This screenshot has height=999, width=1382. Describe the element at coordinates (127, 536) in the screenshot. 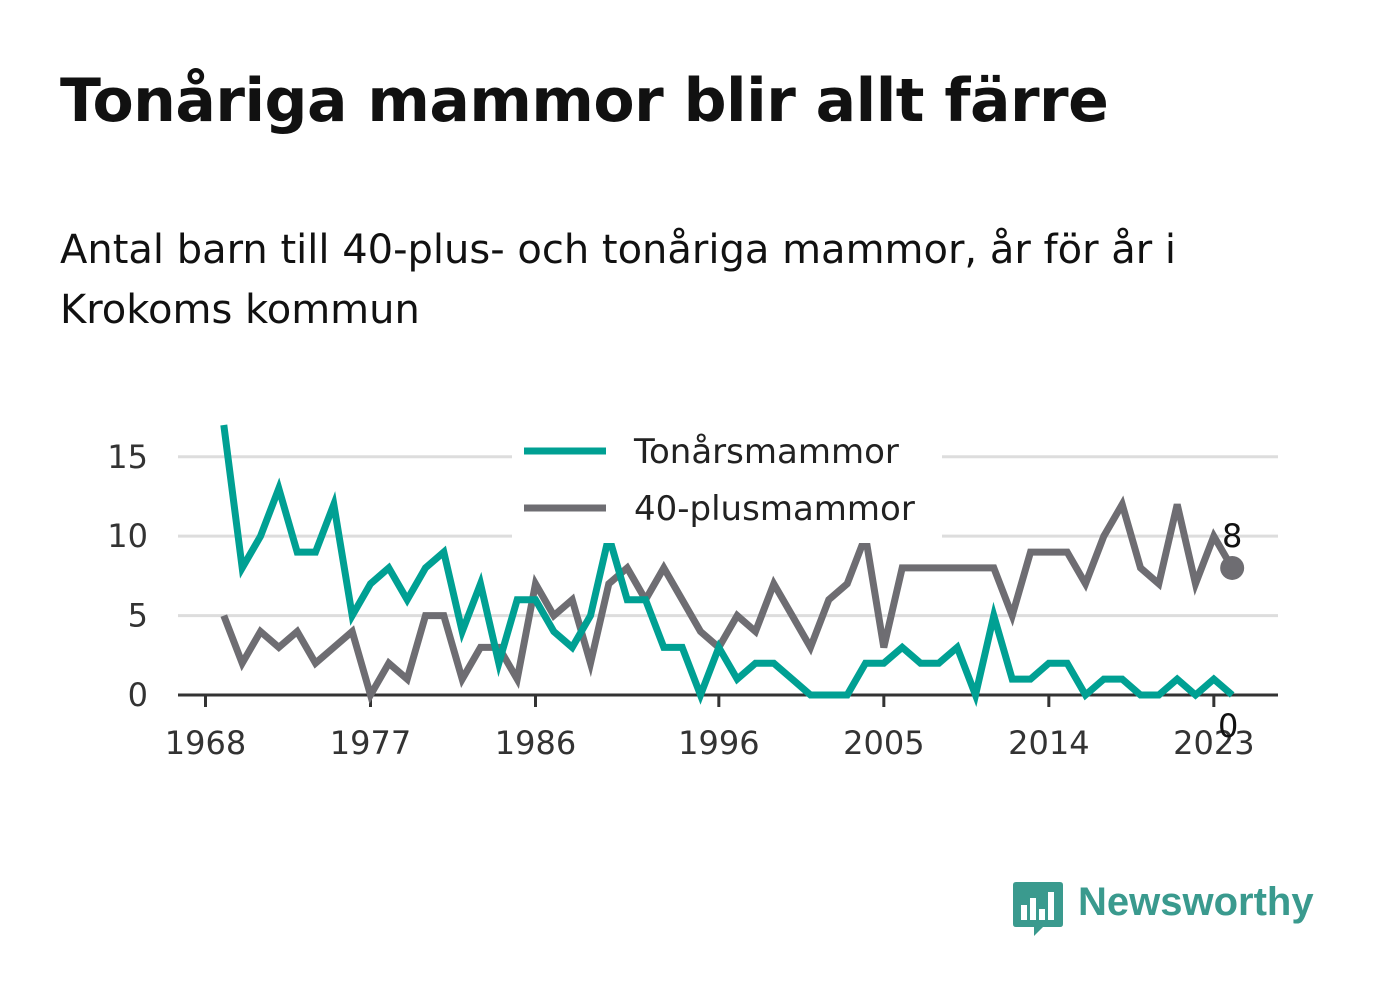

I see `y-tick-label-10: 10` at that location.